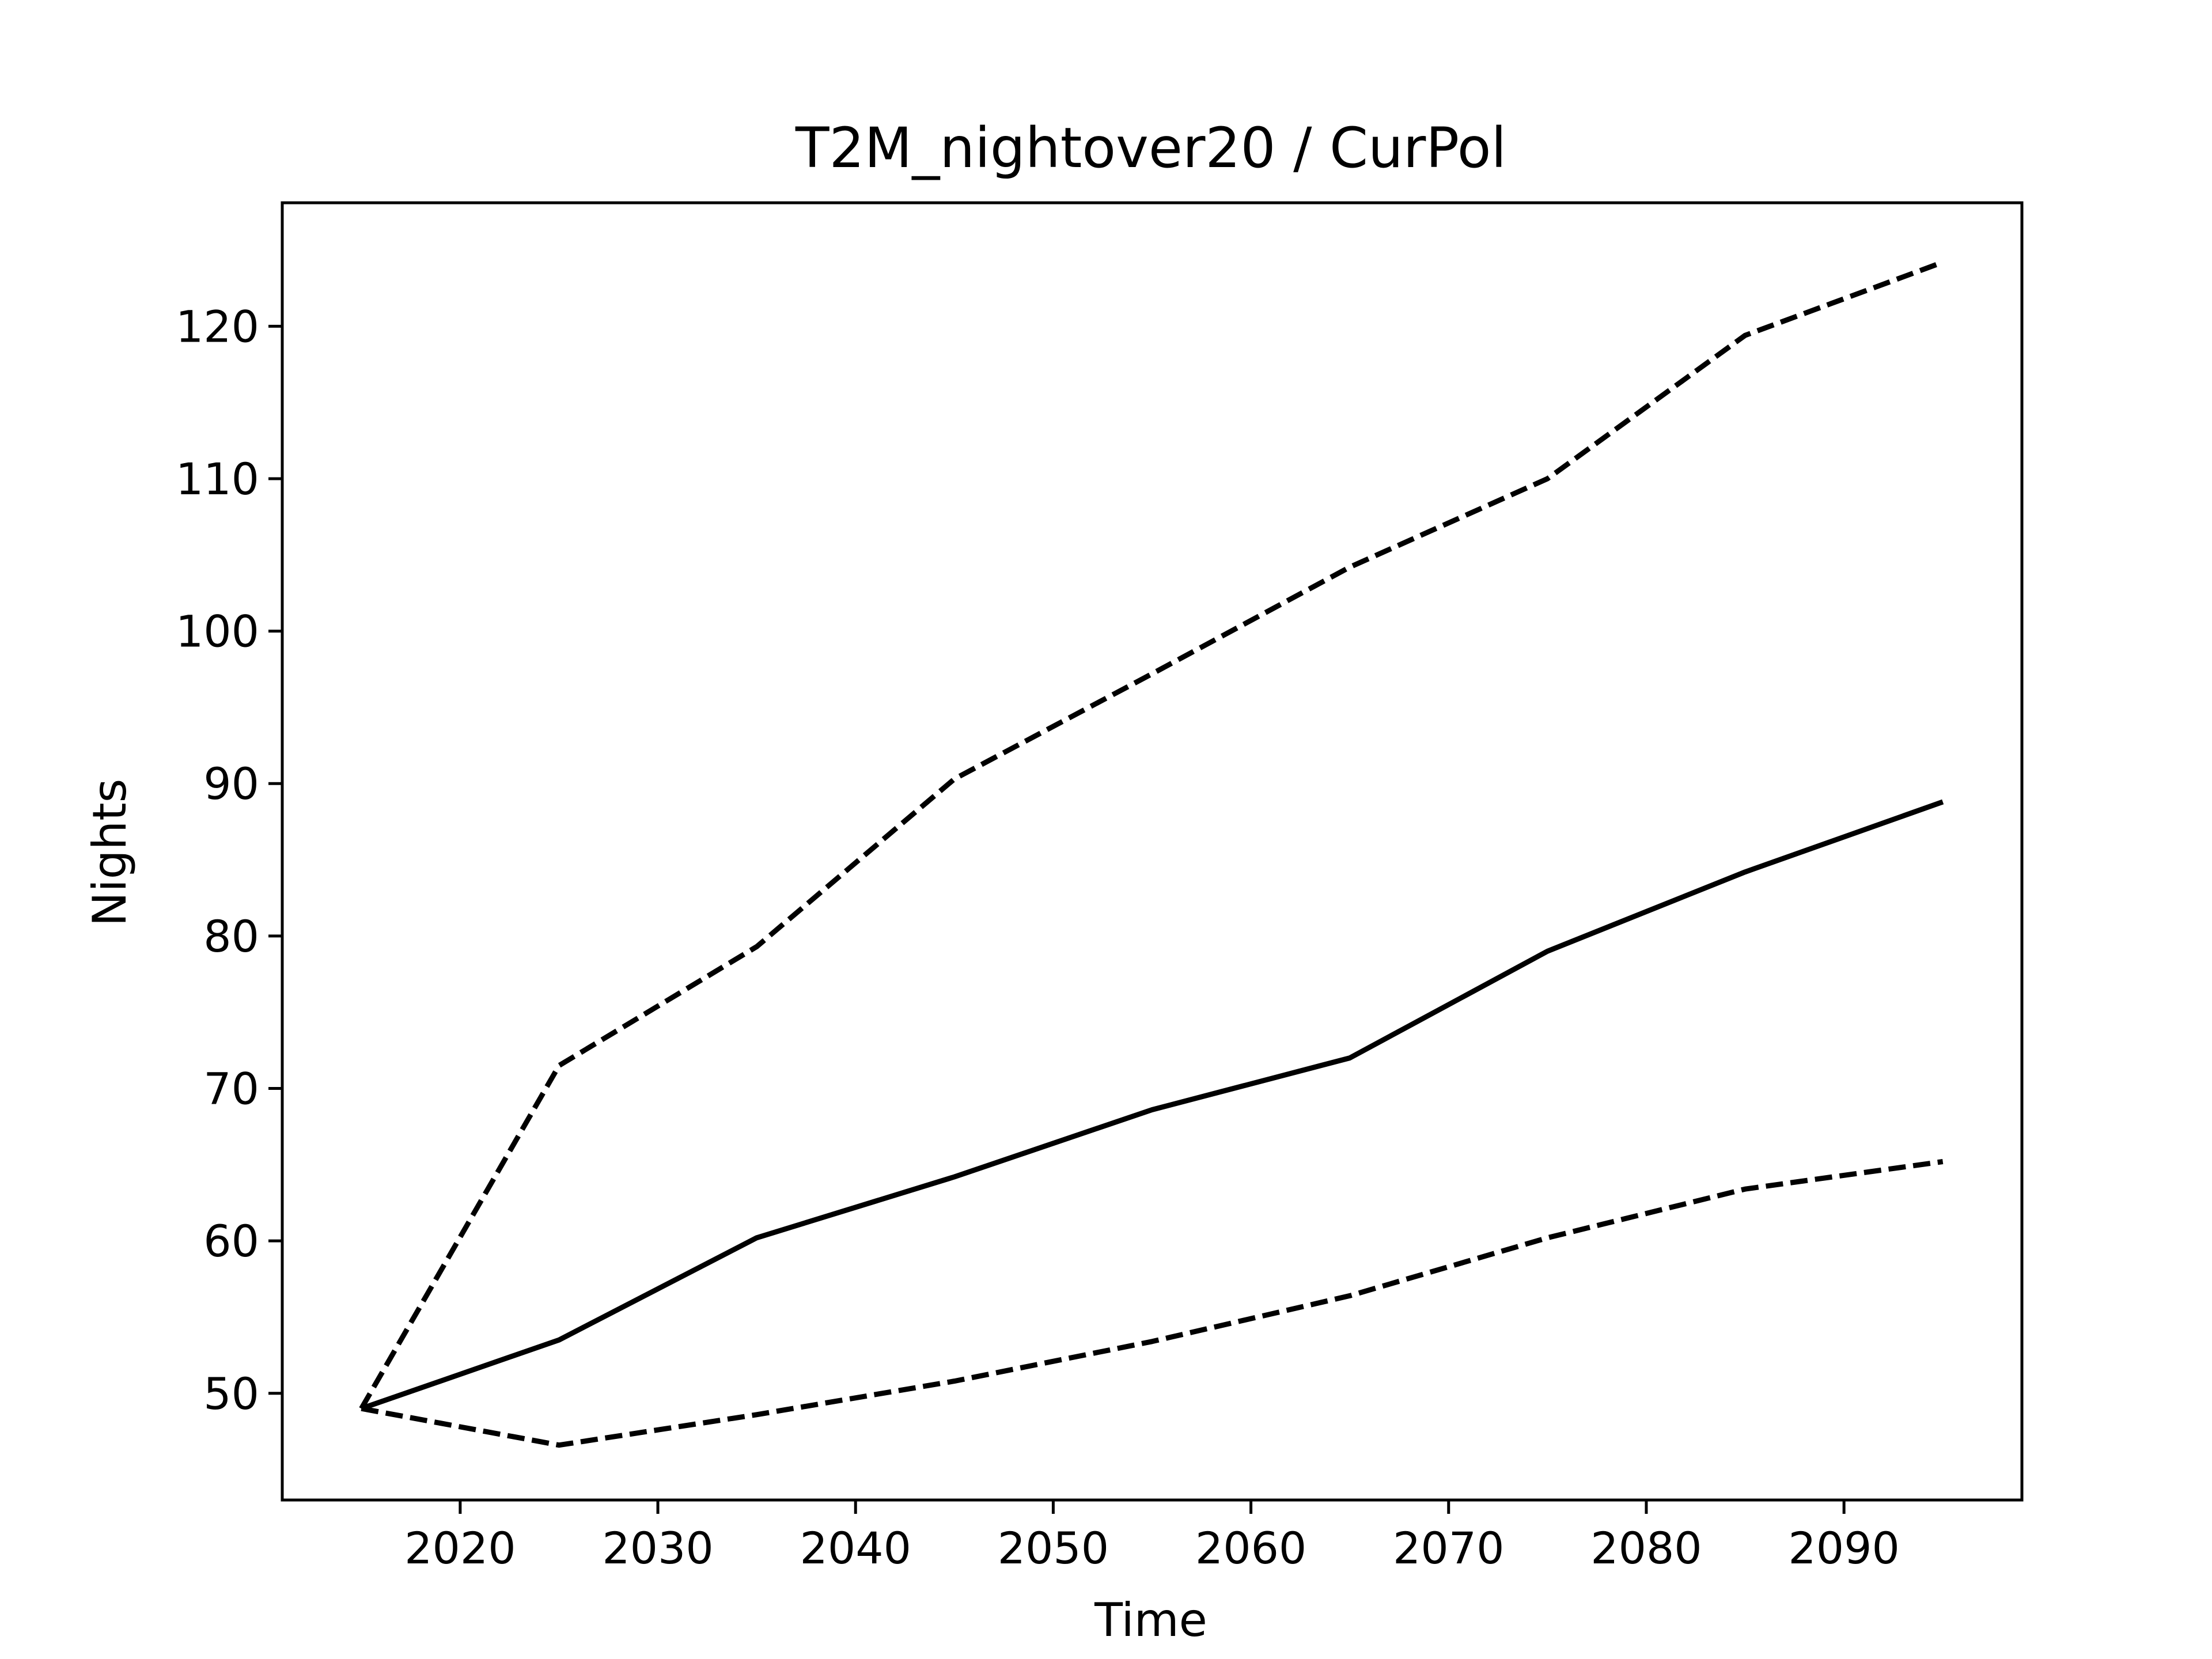 The height and width of the screenshot is (1659, 2212). I want to click on x-tick-label: 2050, so click(1053, 1548).